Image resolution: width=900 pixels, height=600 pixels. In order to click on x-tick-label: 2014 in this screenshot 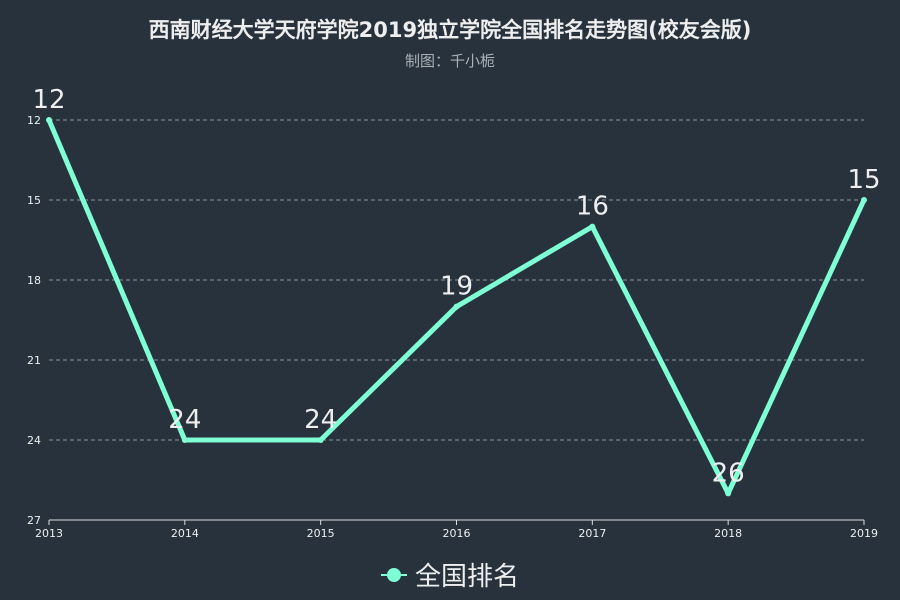, I will do `click(185, 533)`.